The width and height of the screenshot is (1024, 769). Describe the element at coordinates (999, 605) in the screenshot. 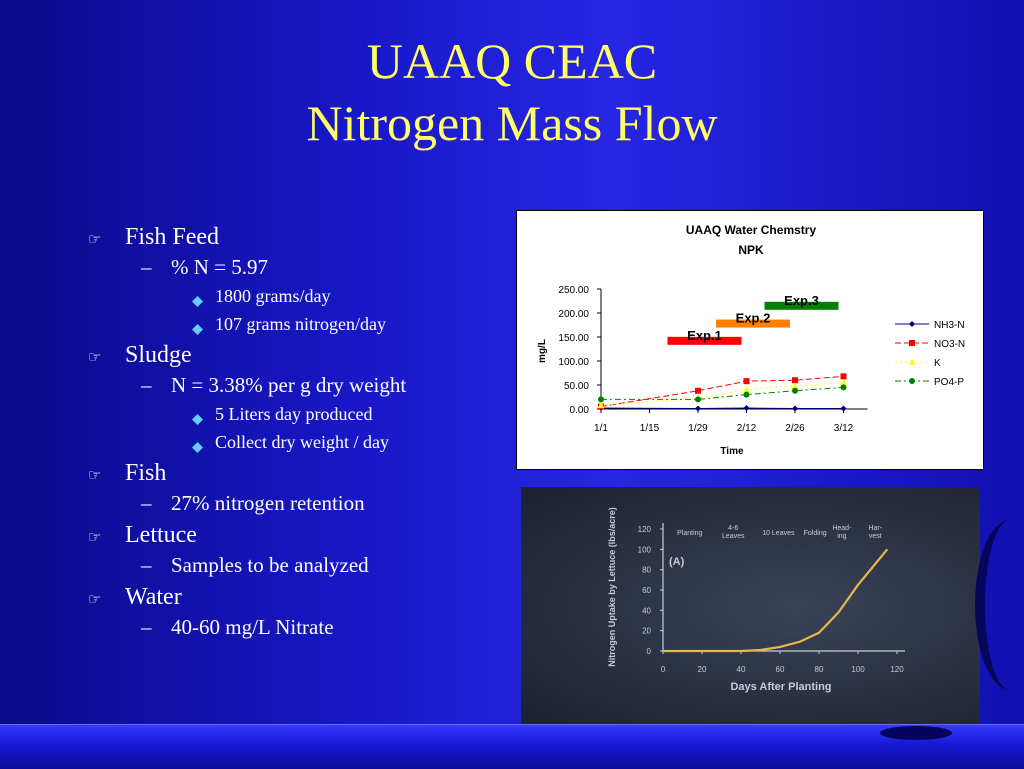

I see `decorative-arc` at that location.